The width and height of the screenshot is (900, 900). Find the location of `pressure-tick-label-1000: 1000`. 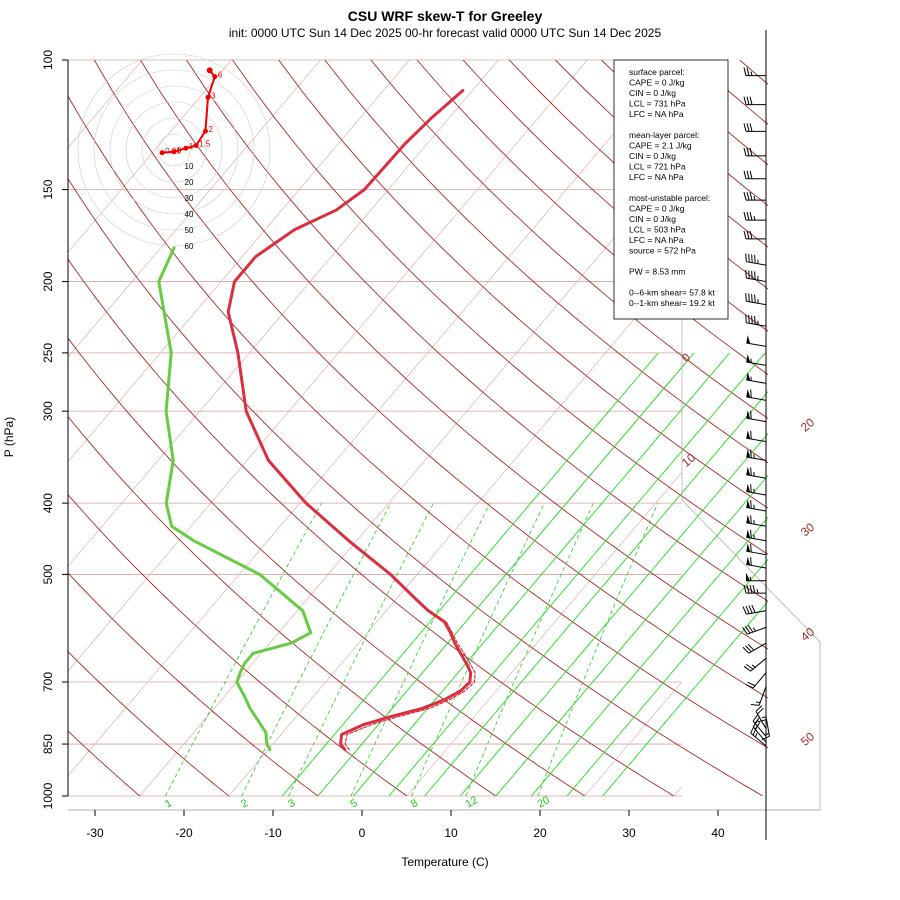

pressure-tick-label-1000: 1000 is located at coordinates (48, 795).